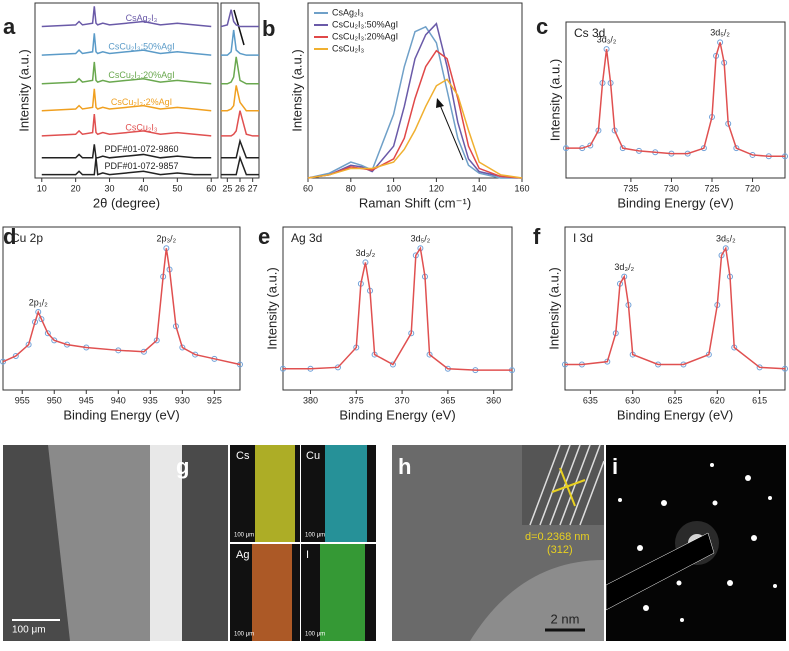 The width and height of the screenshot is (789, 651). I want to click on panel-letter: h, so click(404, 466).